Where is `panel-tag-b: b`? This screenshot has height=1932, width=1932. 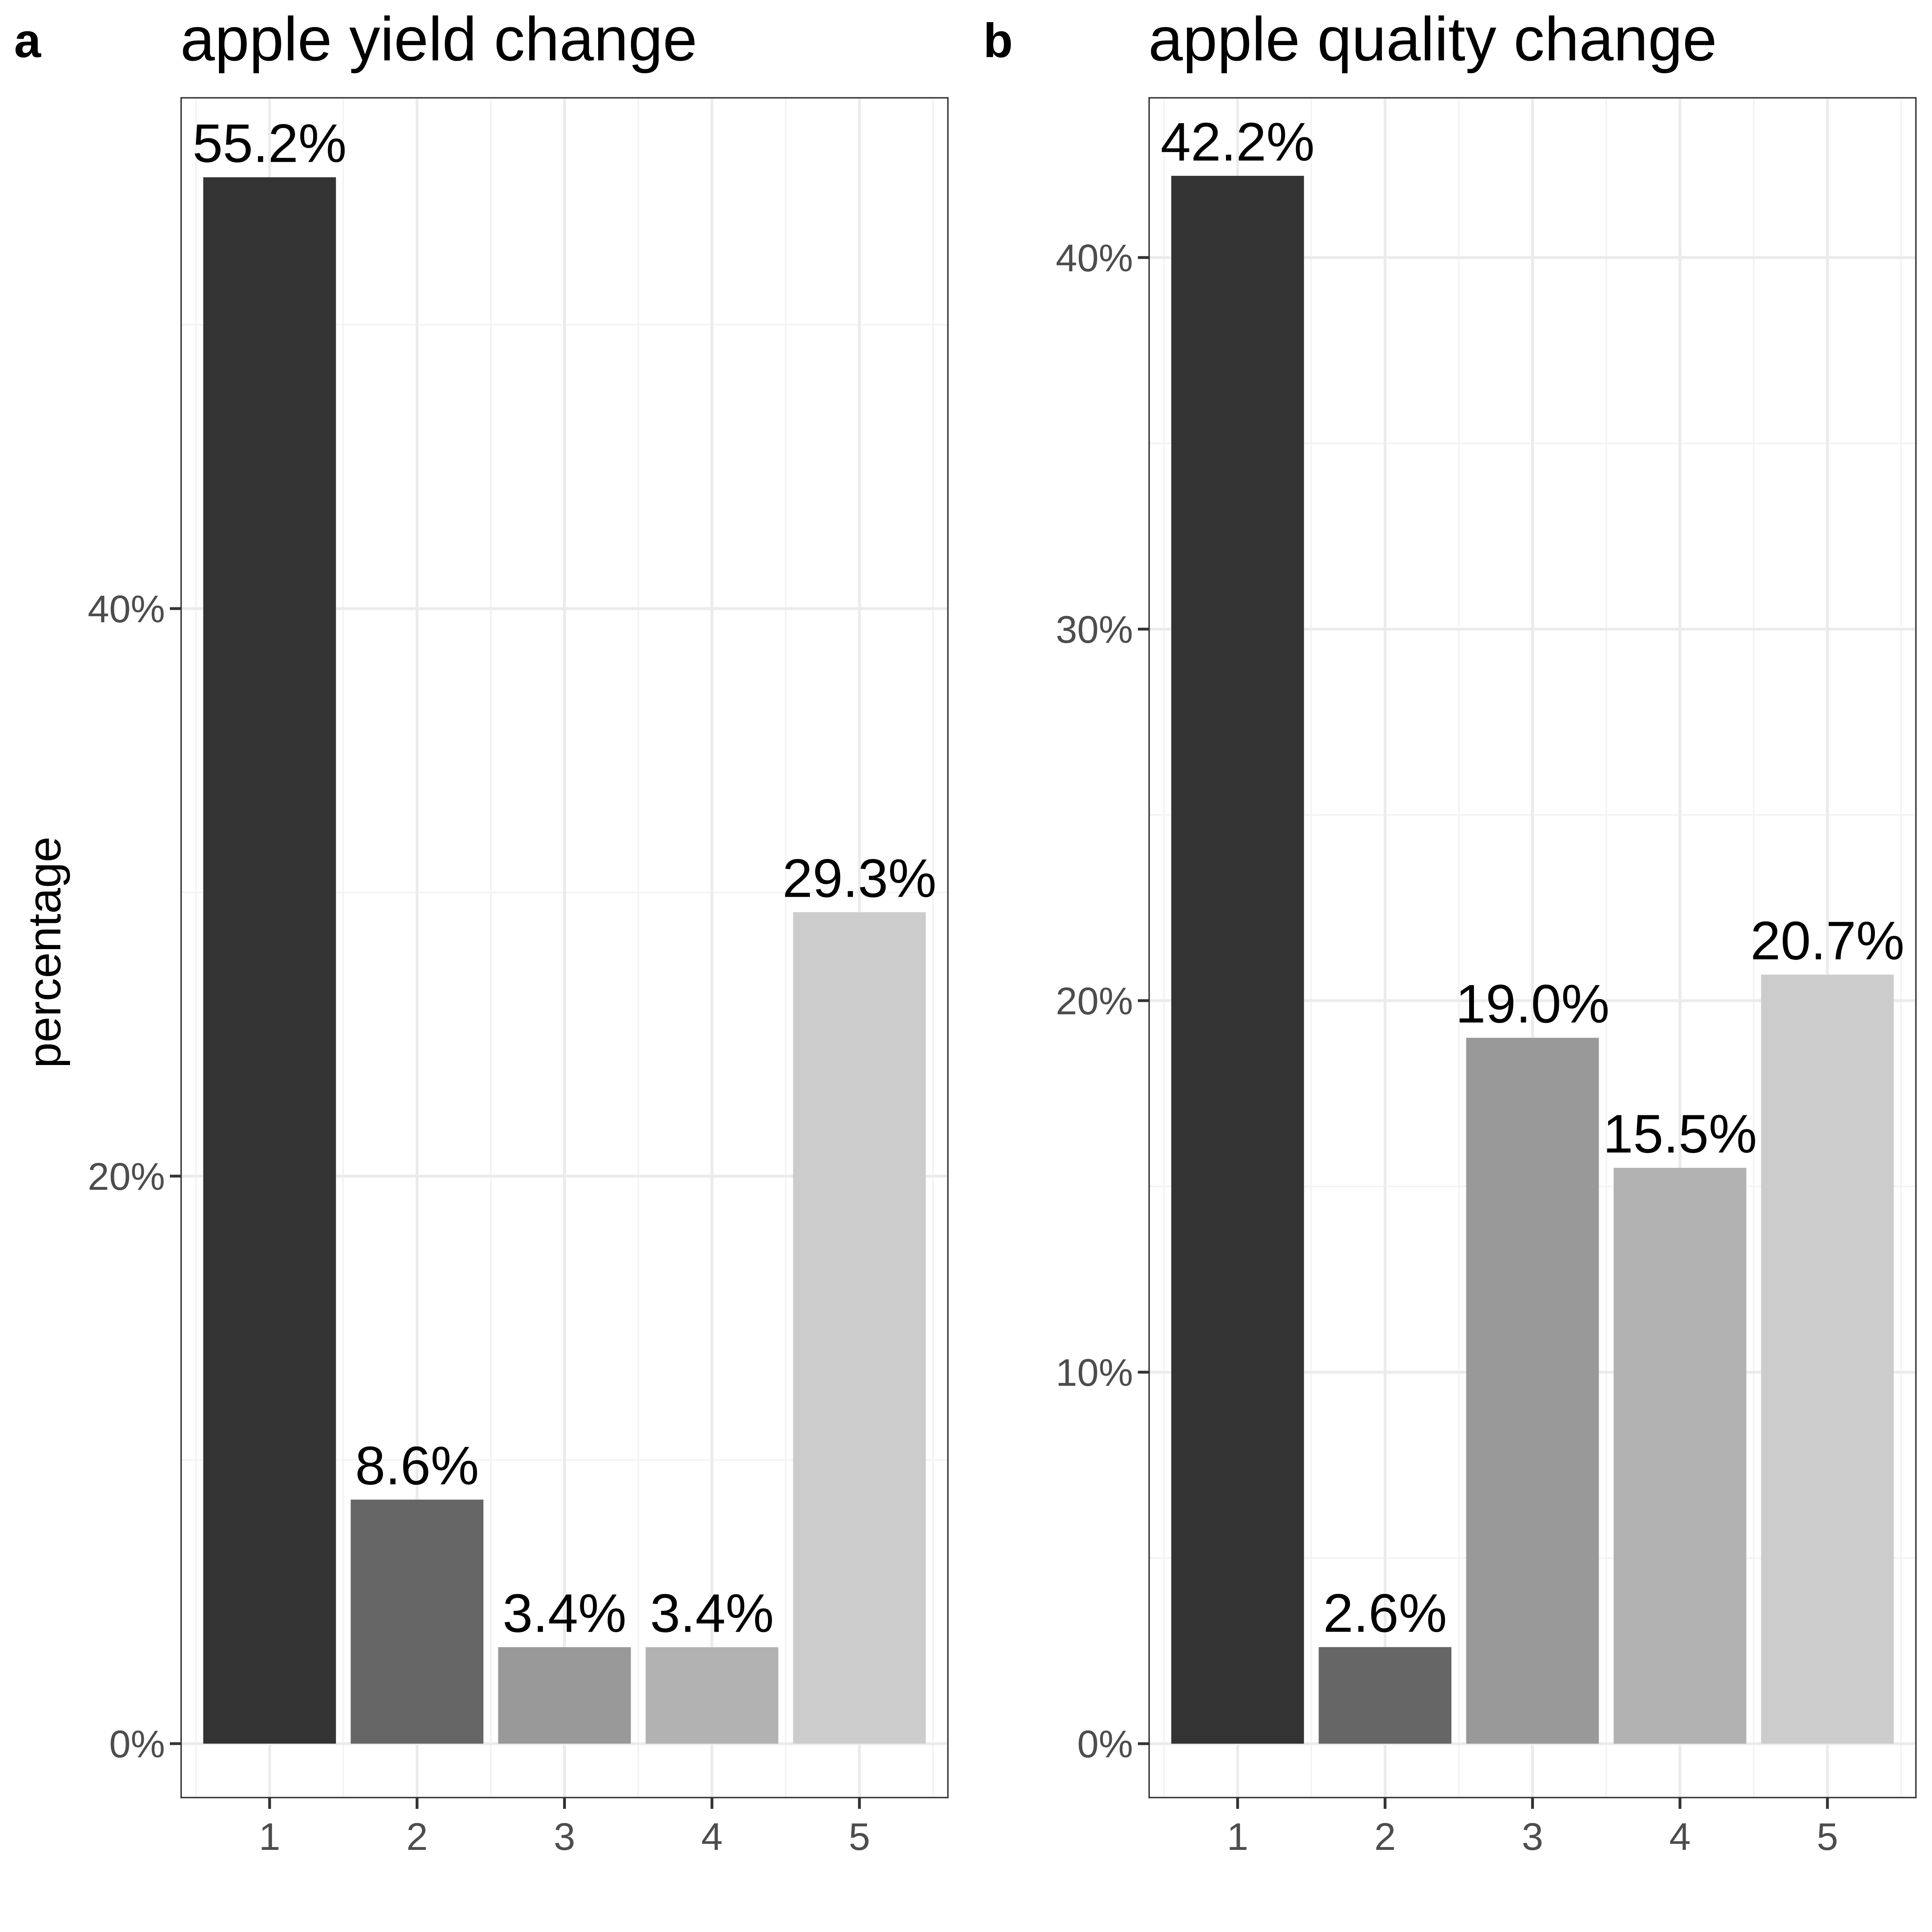 panel-tag-b: b is located at coordinates (998, 41).